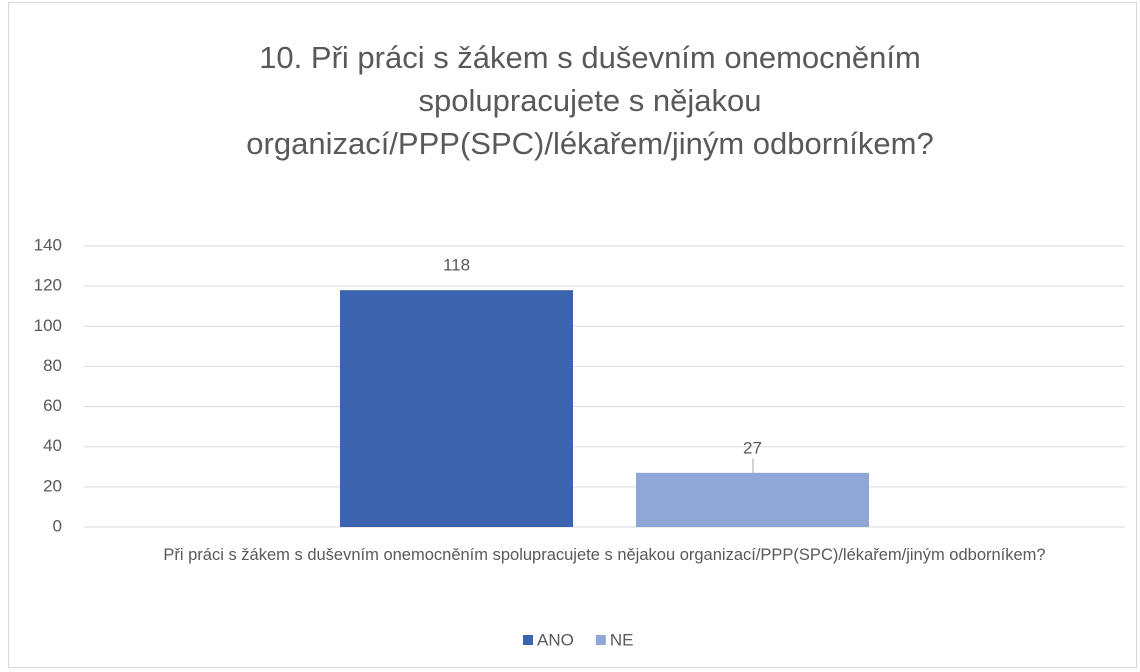 This screenshot has width=1140, height=672. What do you see at coordinates (52, 445) in the screenshot?
I see `y-tick-label: 40` at bounding box center [52, 445].